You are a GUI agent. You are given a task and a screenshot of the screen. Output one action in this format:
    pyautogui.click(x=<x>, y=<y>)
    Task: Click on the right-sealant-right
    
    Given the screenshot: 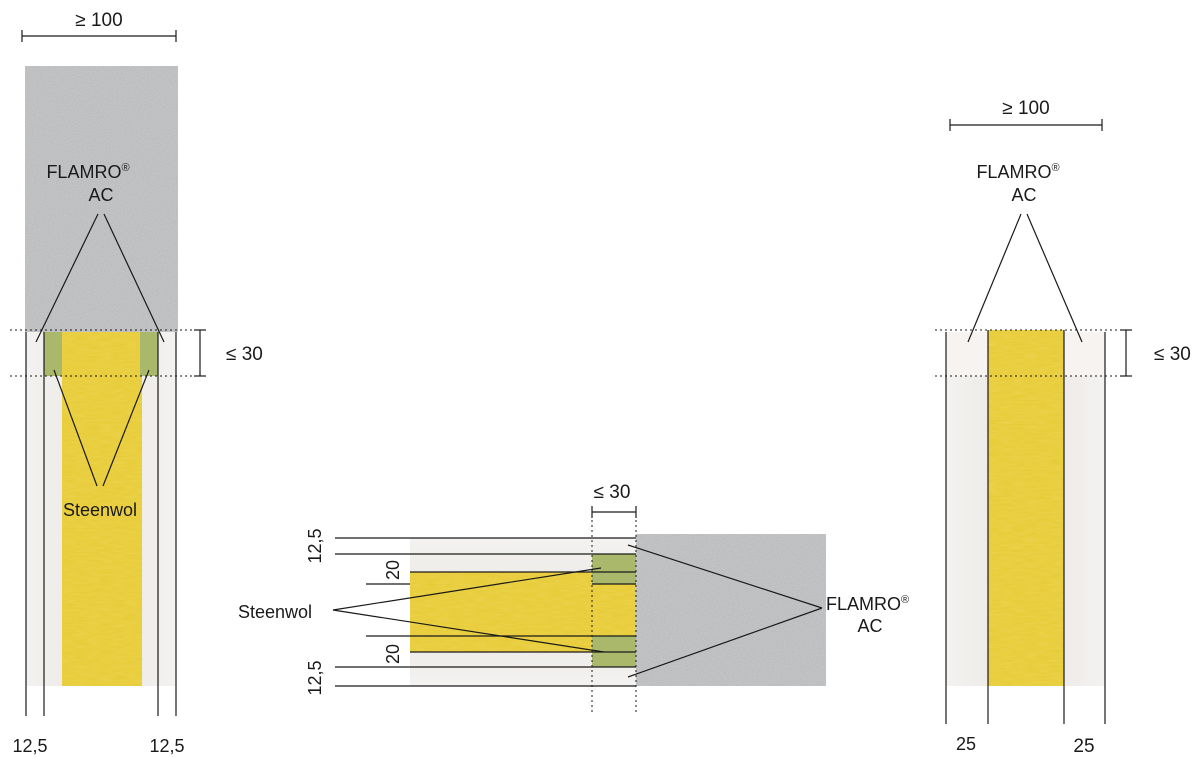 What is the action you would take?
    pyautogui.click(x=1084, y=354)
    